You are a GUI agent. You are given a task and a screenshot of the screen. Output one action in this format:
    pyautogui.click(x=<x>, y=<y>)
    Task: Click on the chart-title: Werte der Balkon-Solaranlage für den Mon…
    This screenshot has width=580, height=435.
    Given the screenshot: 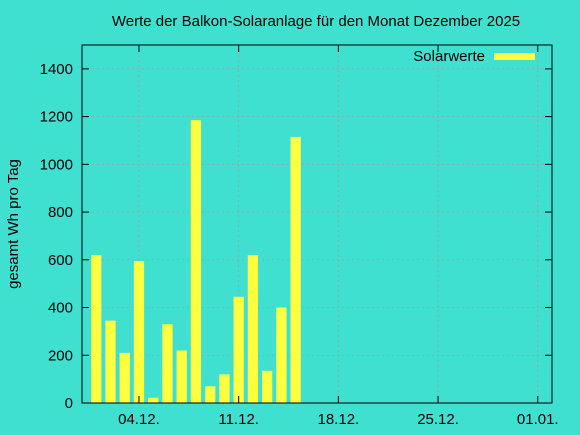 What is the action you would take?
    pyautogui.click(x=316, y=21)
    